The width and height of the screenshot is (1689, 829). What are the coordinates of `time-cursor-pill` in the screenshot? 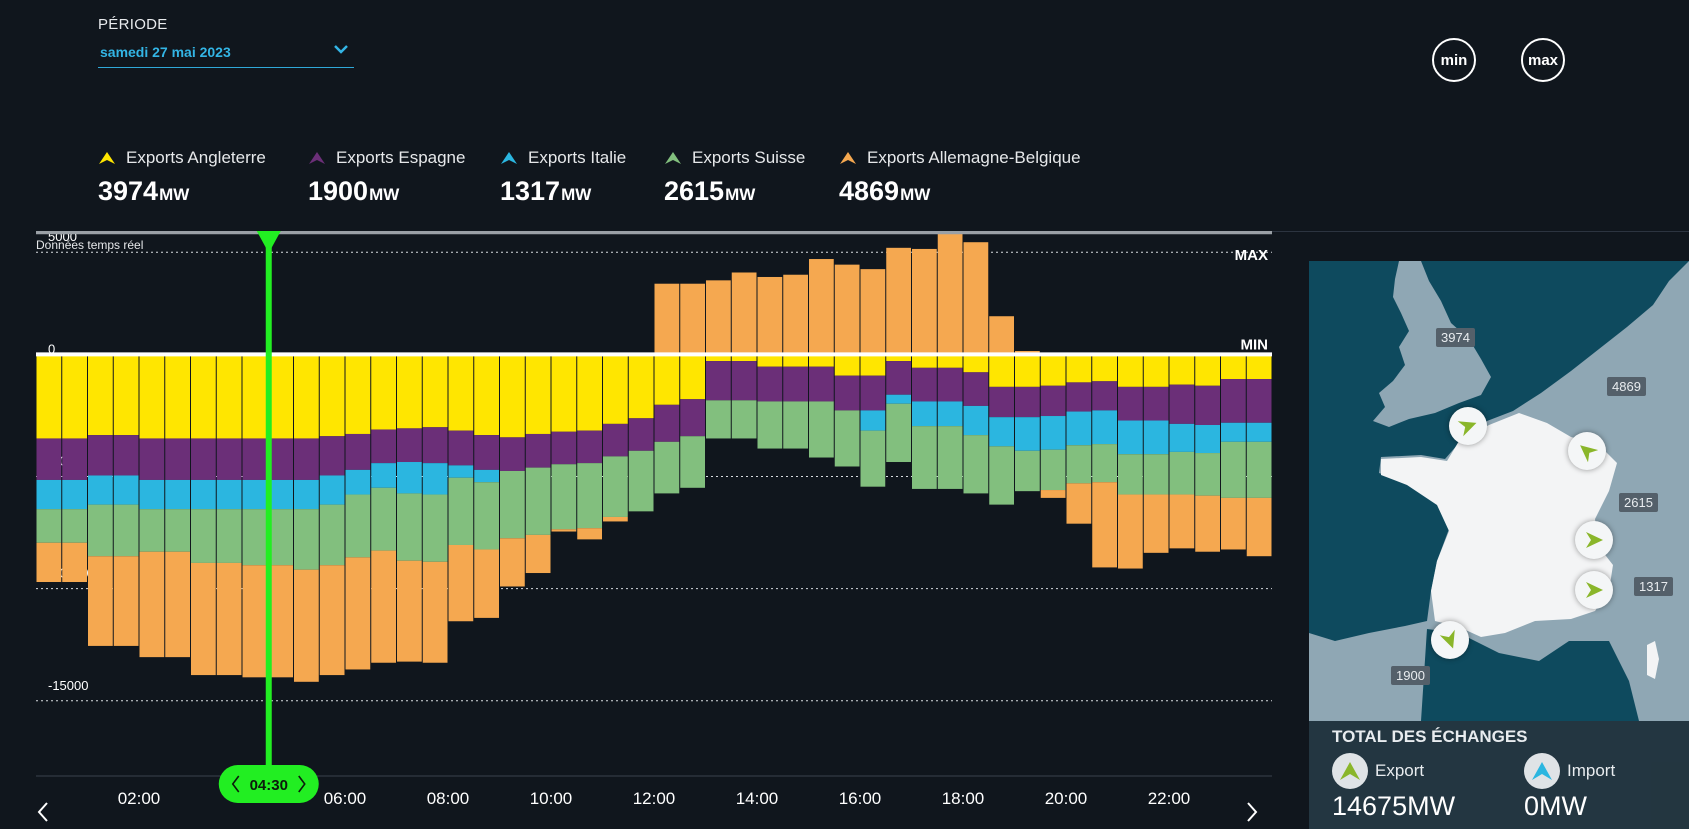 It's located at (268, 784).